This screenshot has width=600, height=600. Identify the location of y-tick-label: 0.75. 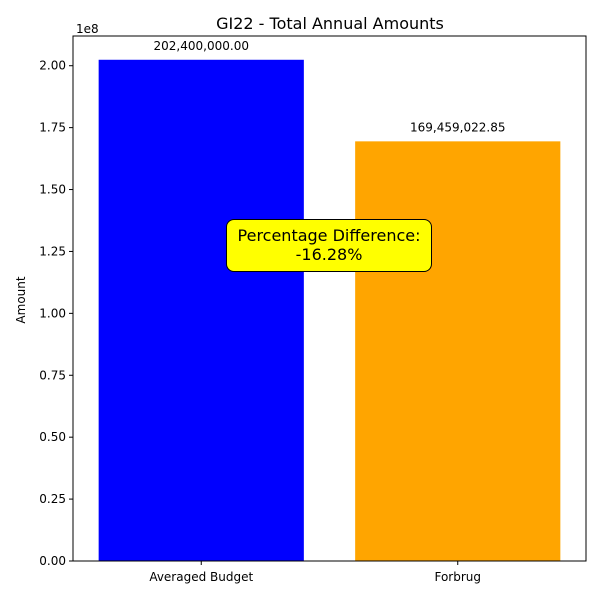
(52, 375).